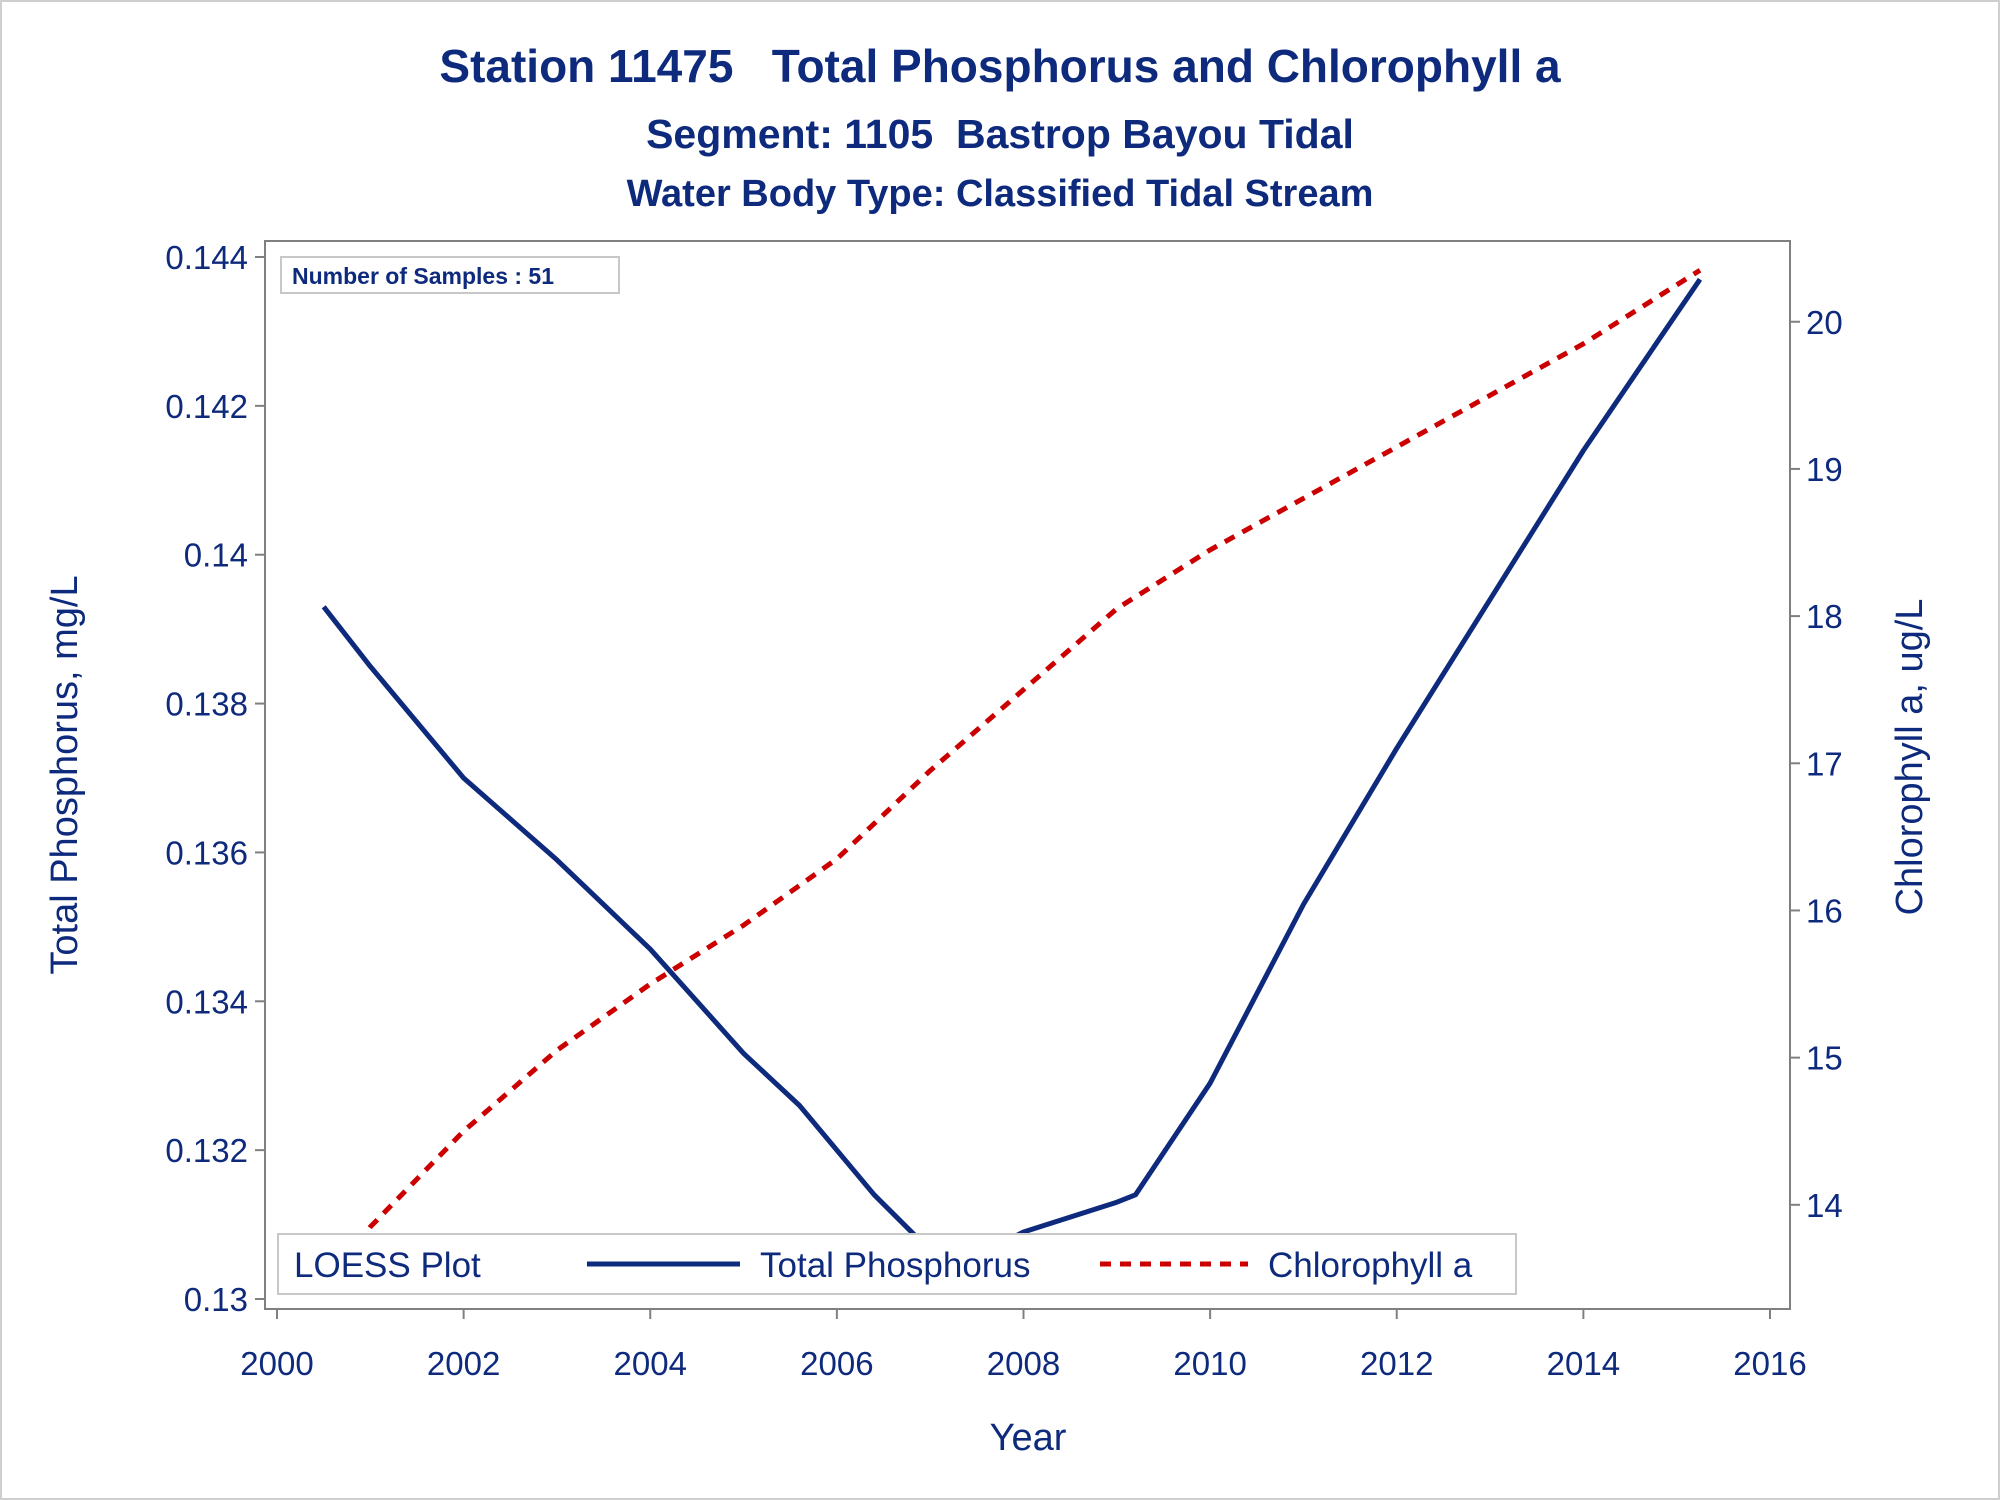  I want to click on x-axis: 2000 2002 2004 2006 2008 2010 2012 2014 2016, so click(1023, 1345).